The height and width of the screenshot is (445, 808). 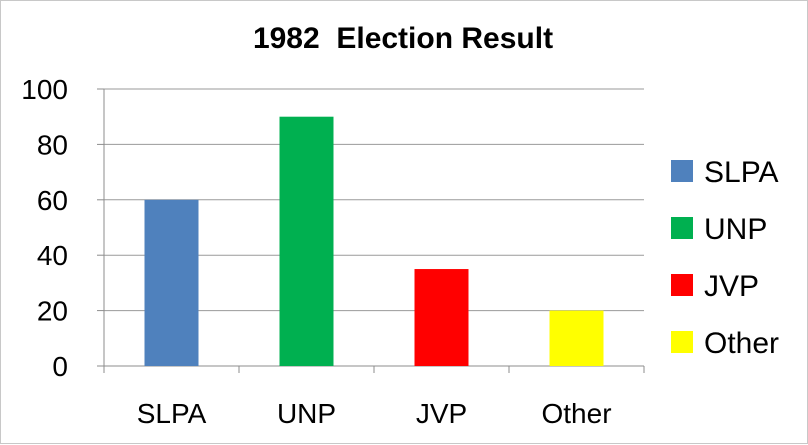 What do you see at coordinates (741, 172) in the screenshot?
I see `legend-label: SLPA` at bounding box center [741, 172].